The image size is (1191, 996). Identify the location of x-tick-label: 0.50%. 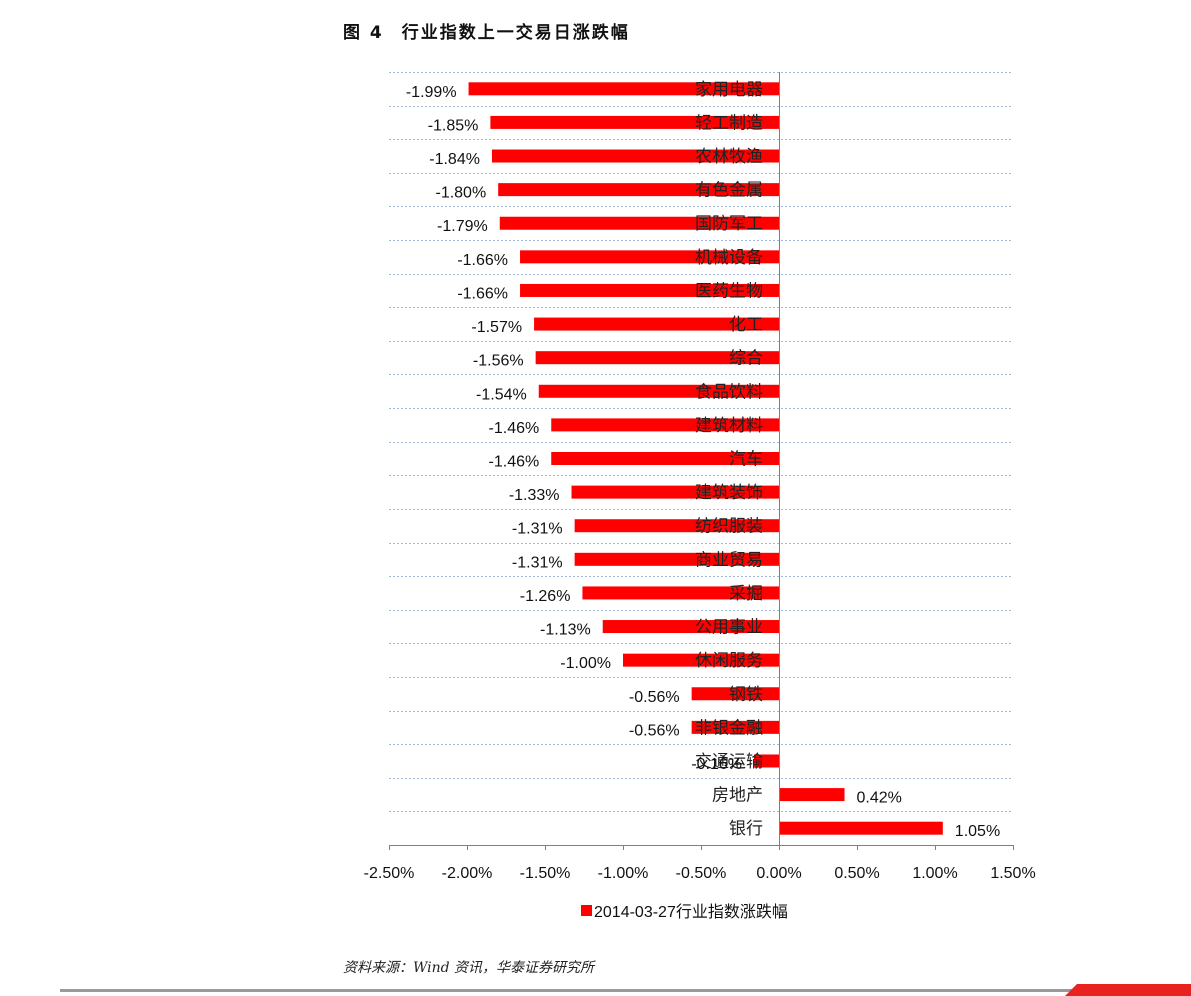
(856, 873).